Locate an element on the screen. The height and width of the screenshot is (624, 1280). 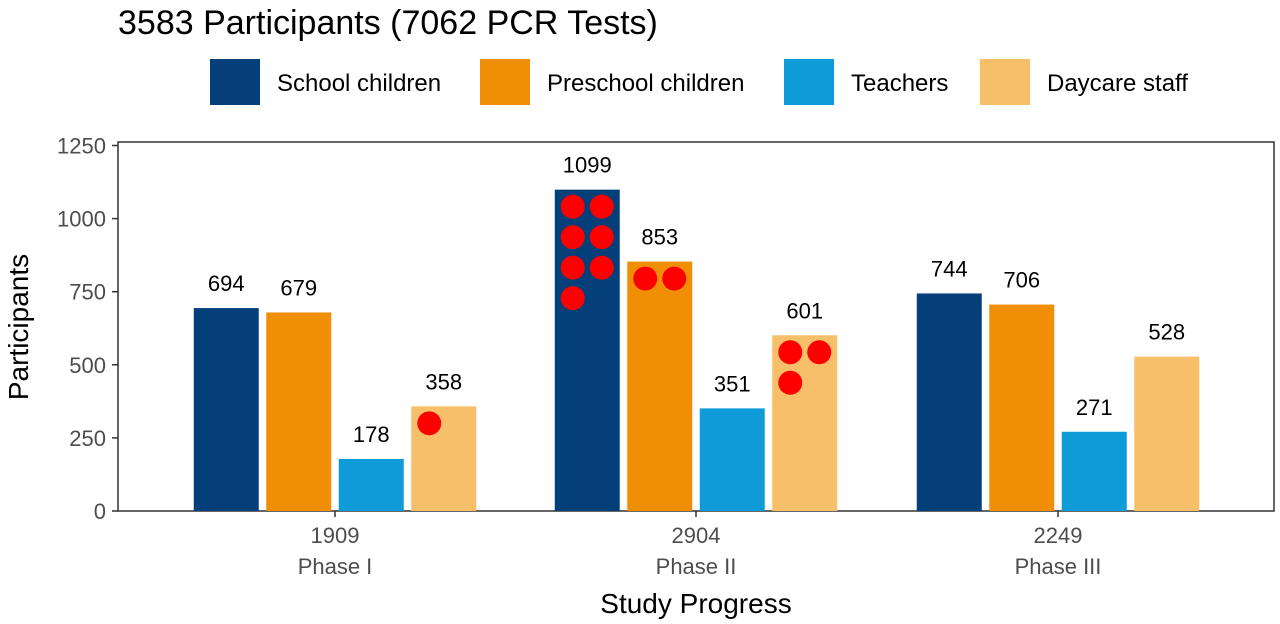
bar-value-label: 528 is located at coordinates (1166, 332).